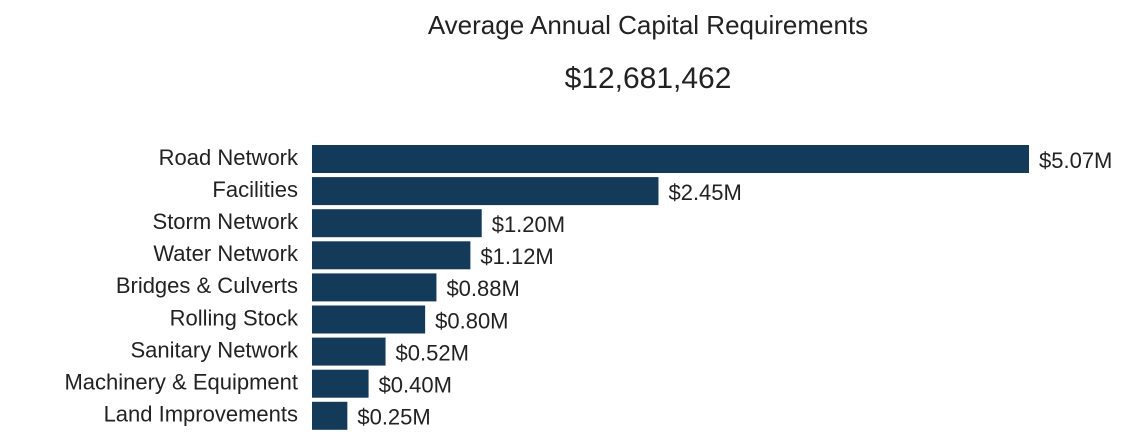  What do you see at coordinates (648, 25) in the screenshot?
I see `chart-title: Average Annual Capital Requirements` at bounding box center [648, 25].